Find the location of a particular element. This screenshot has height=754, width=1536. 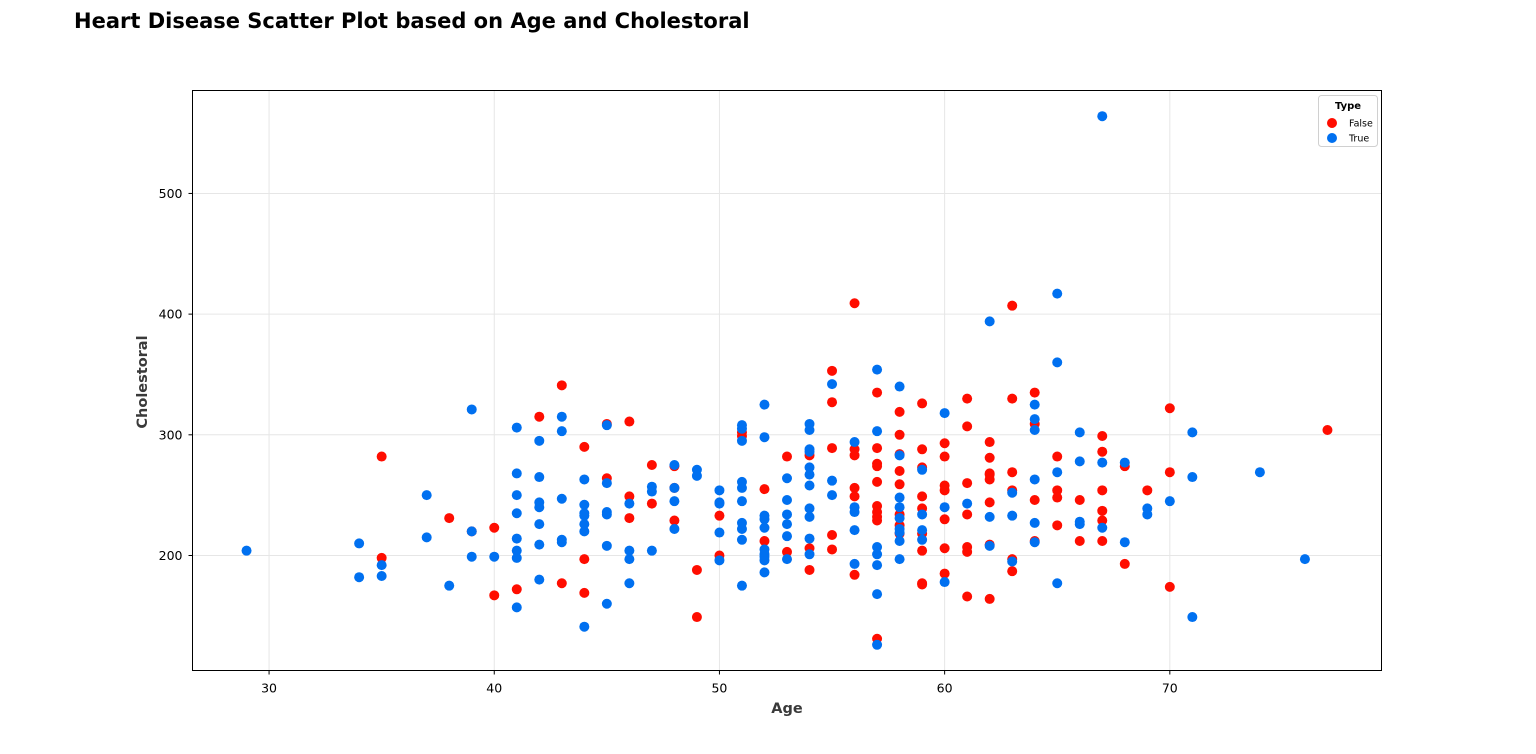

legend-marker-false is located at coordinates (1332, 123).